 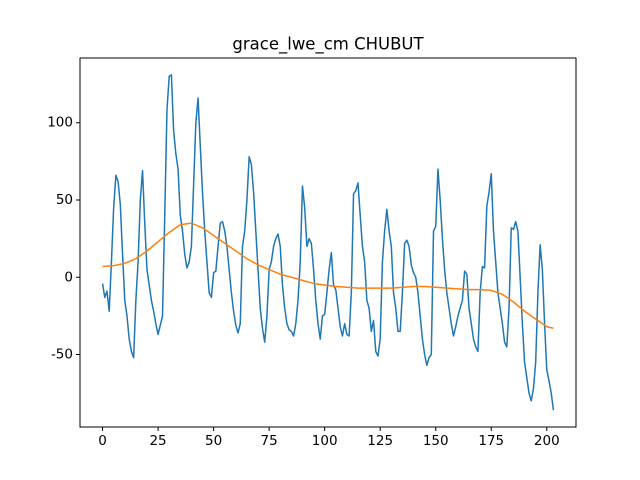 I want to click on x-tick-label: 125, so click(x=380, y=441).